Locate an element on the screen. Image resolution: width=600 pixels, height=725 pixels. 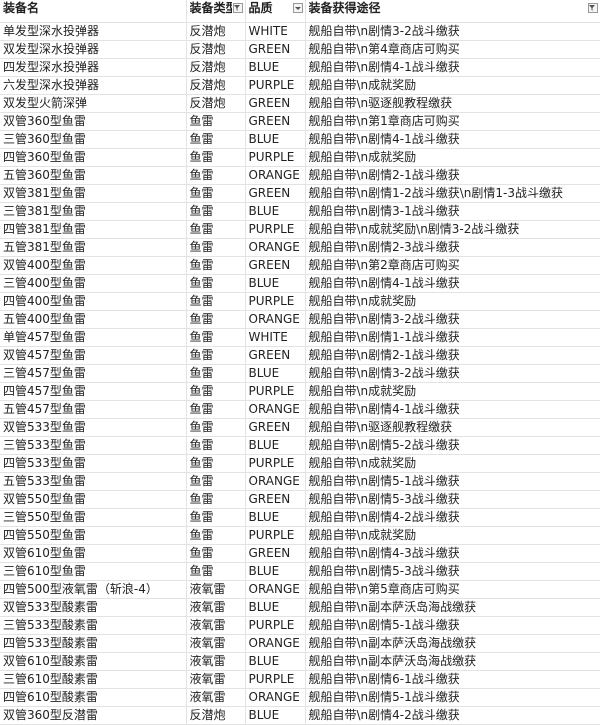
cell: 三管550型鱼雷 is located at coordinates (93, 517).